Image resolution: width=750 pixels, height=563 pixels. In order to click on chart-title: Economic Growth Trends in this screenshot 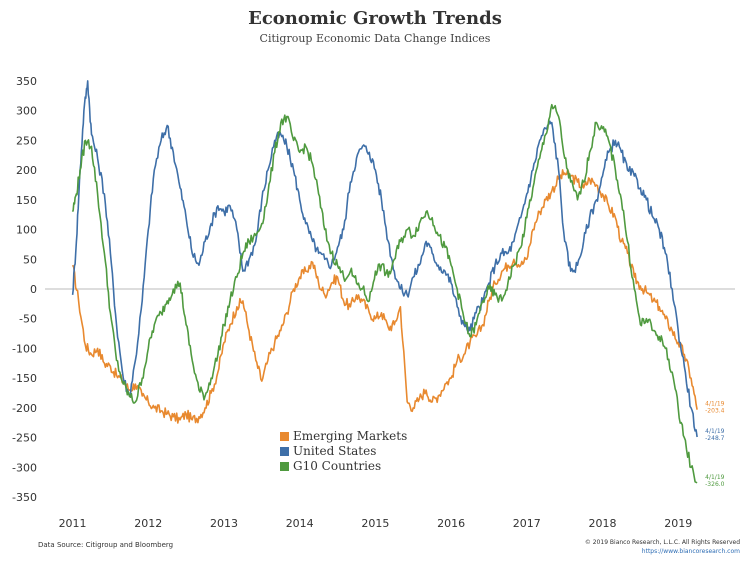, I will do `click(375, 18)`.